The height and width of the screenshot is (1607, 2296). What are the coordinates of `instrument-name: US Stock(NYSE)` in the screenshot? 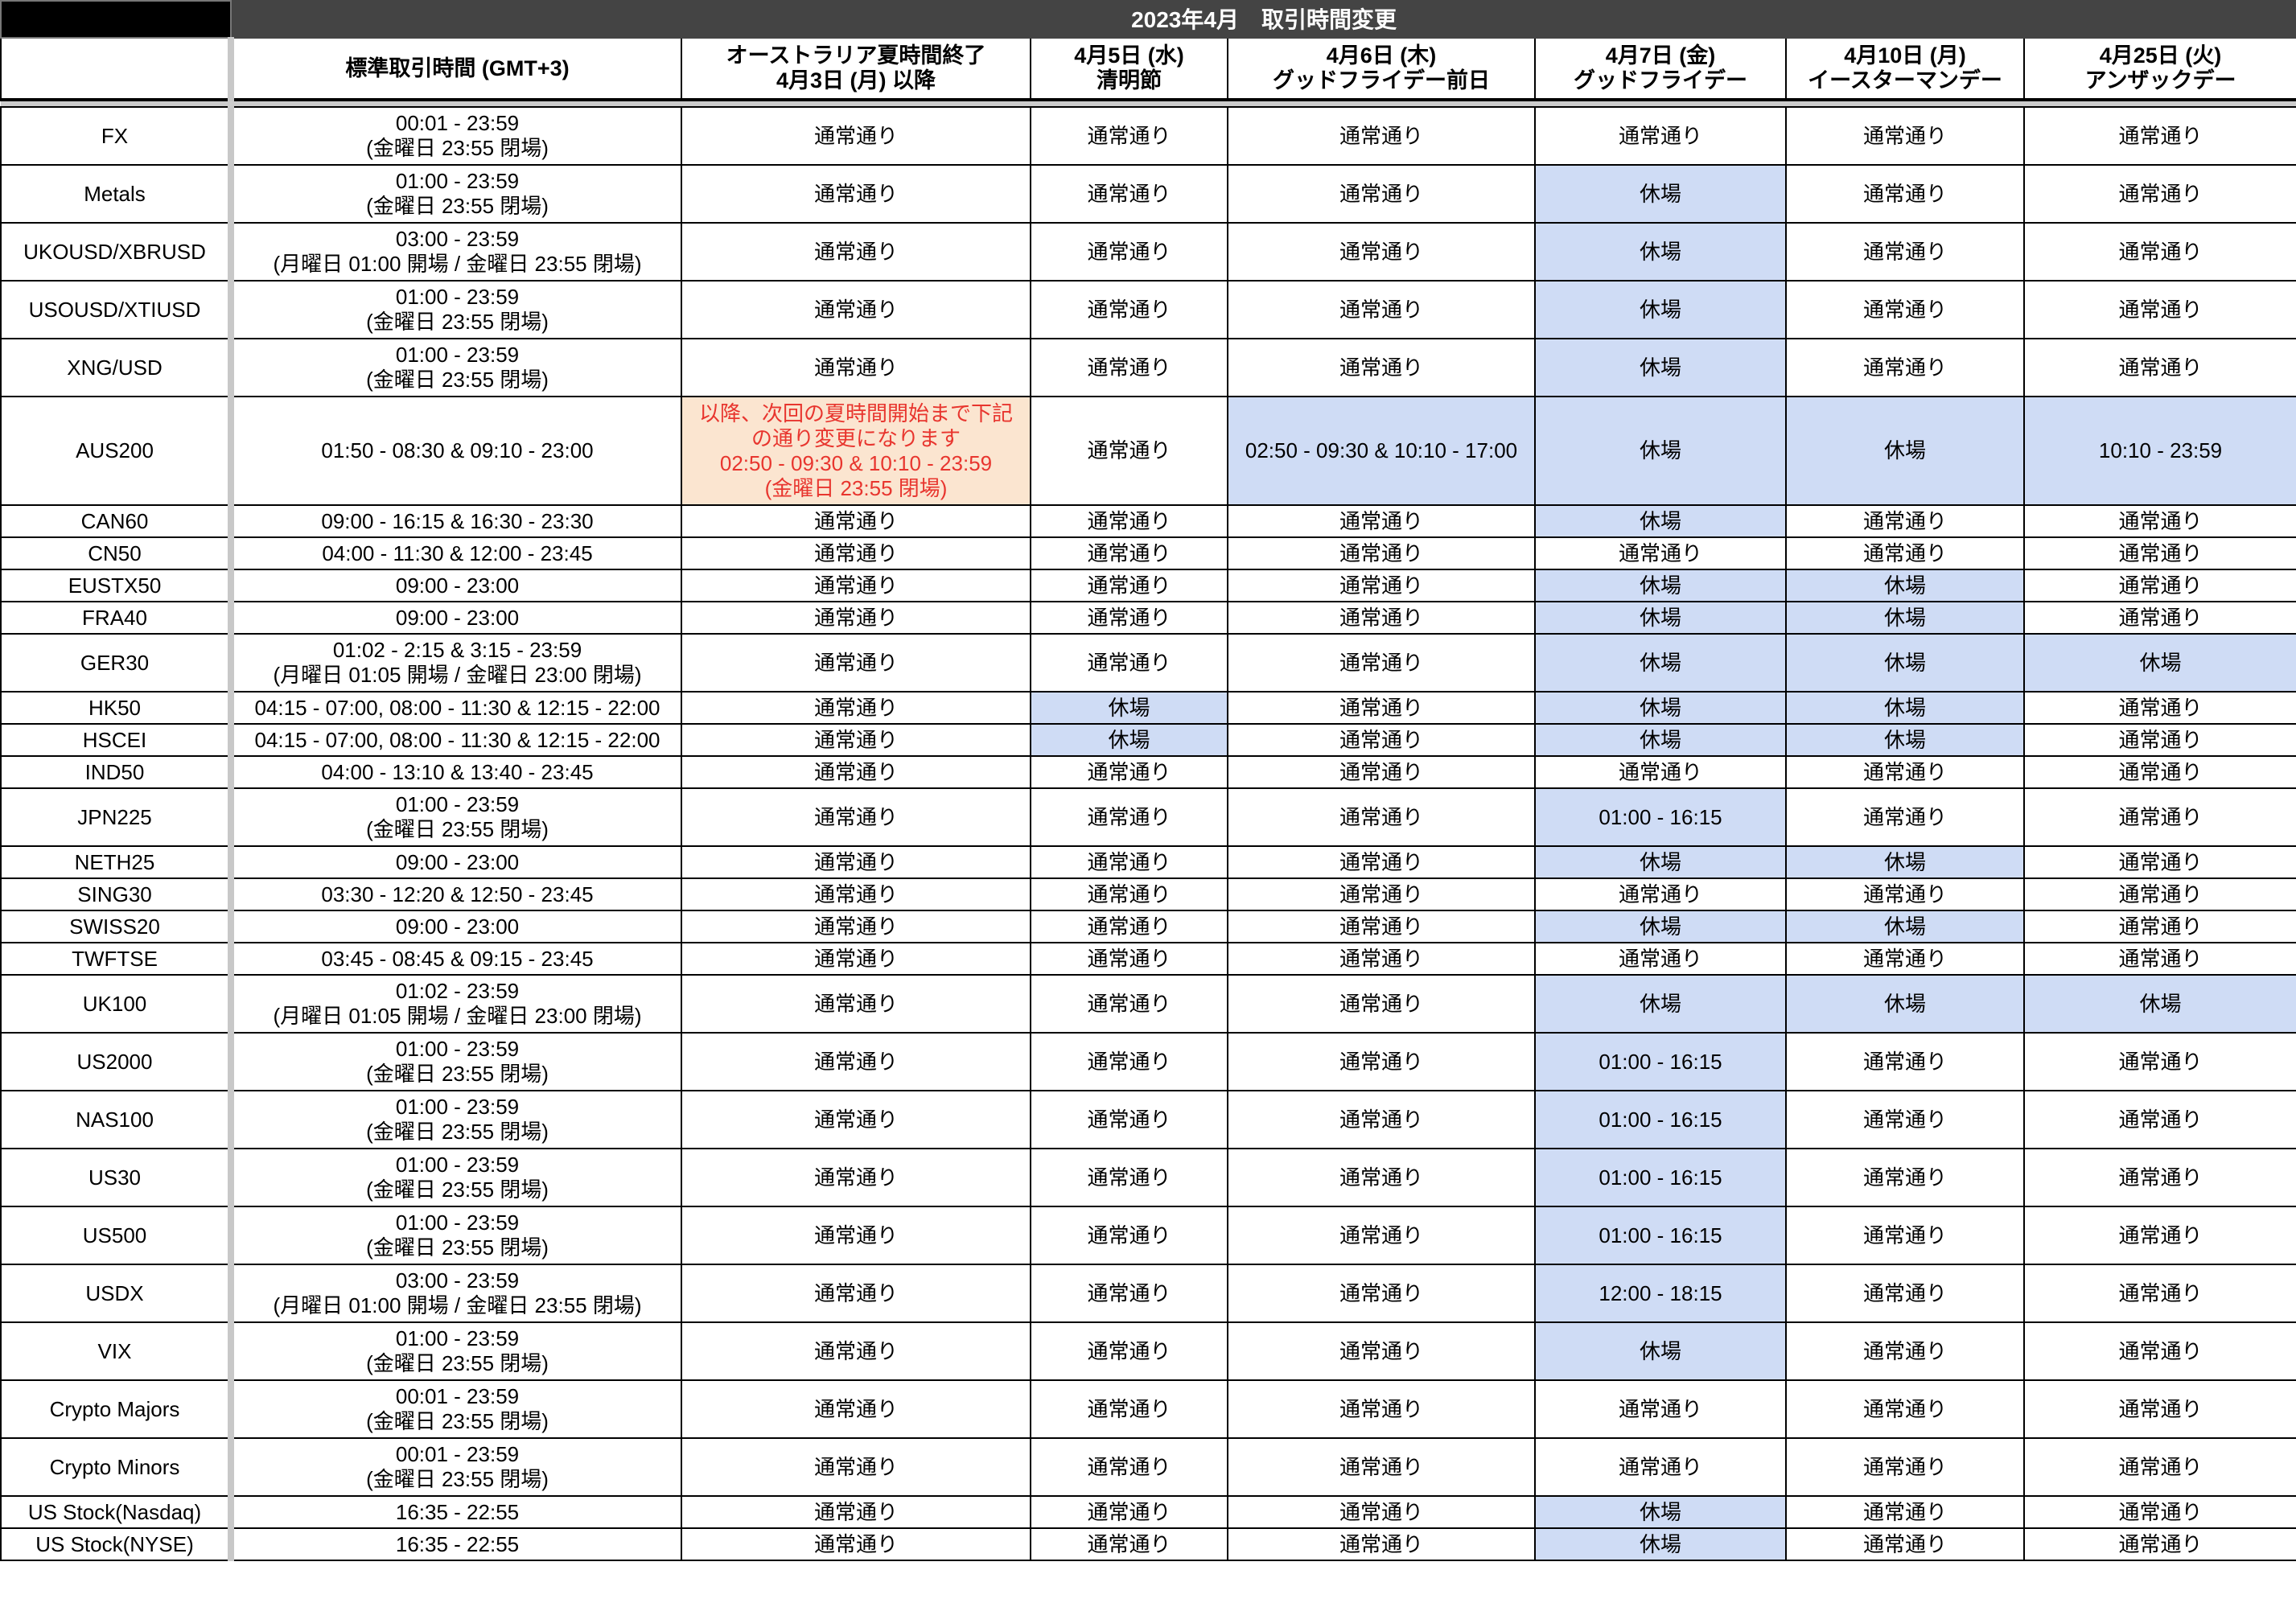 It's located at (117, 1544).